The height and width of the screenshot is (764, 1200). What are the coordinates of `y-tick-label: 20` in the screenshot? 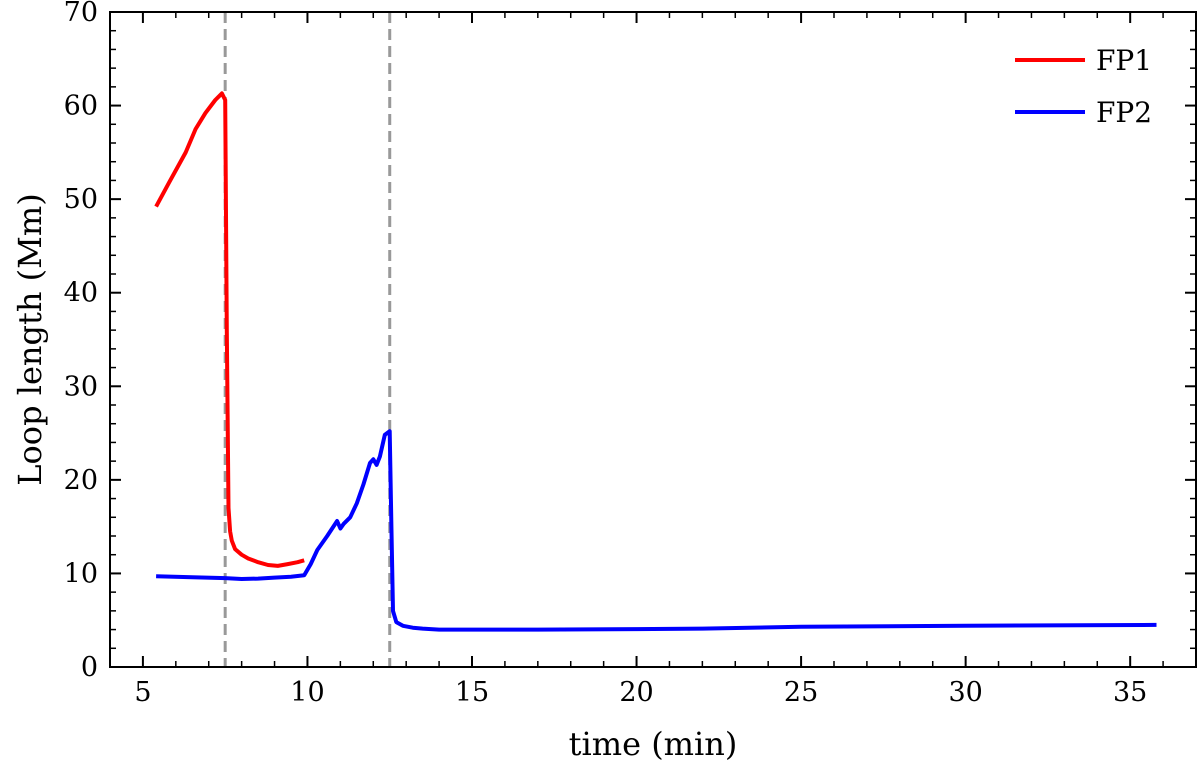 It's located at (81, 480).